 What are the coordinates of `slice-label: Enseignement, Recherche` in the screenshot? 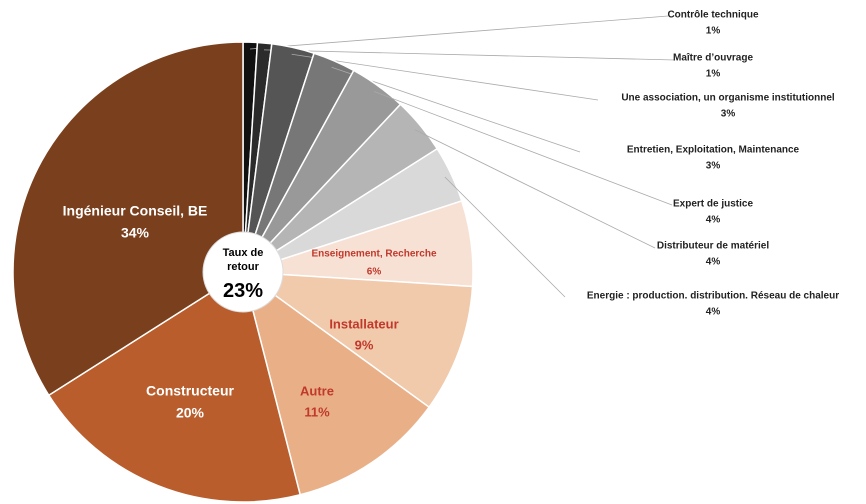 It's located at (373, 254).